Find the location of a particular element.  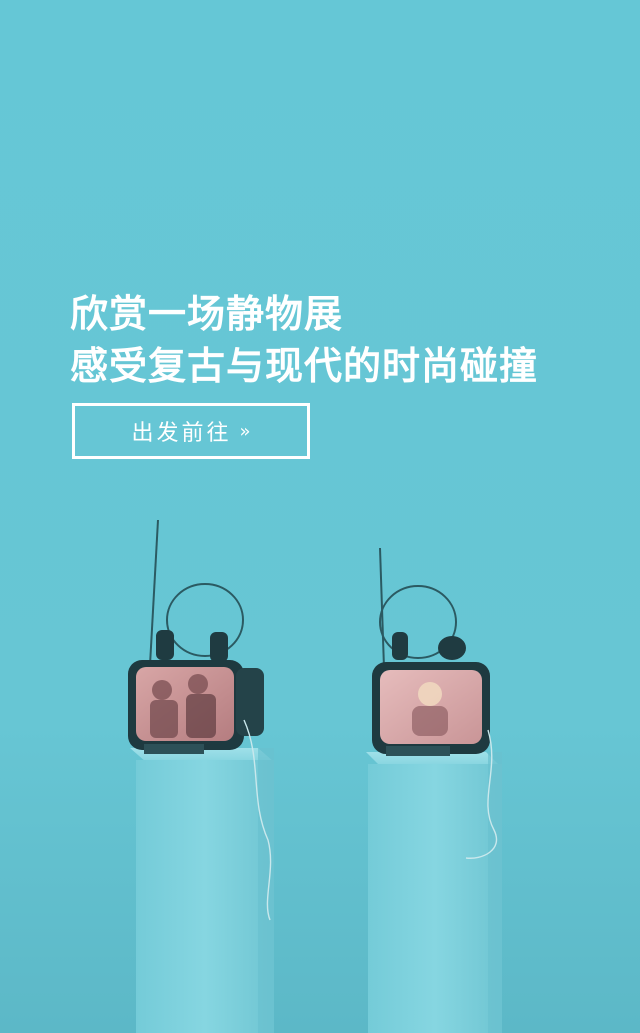

right-tv is located at coordinates (435, 703).